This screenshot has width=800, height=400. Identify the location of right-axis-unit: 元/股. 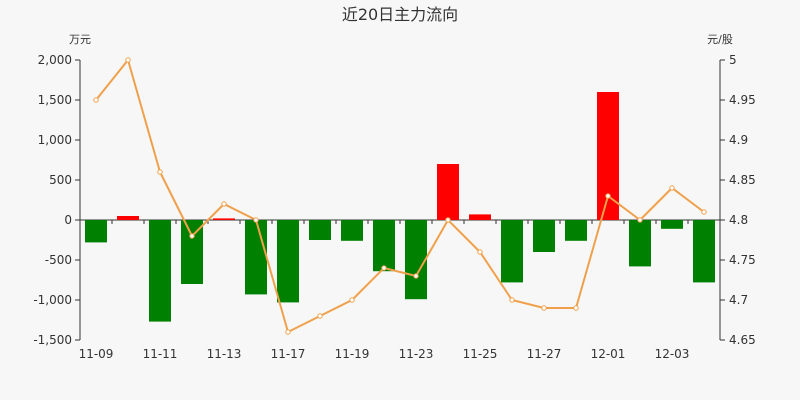
(720, 39).